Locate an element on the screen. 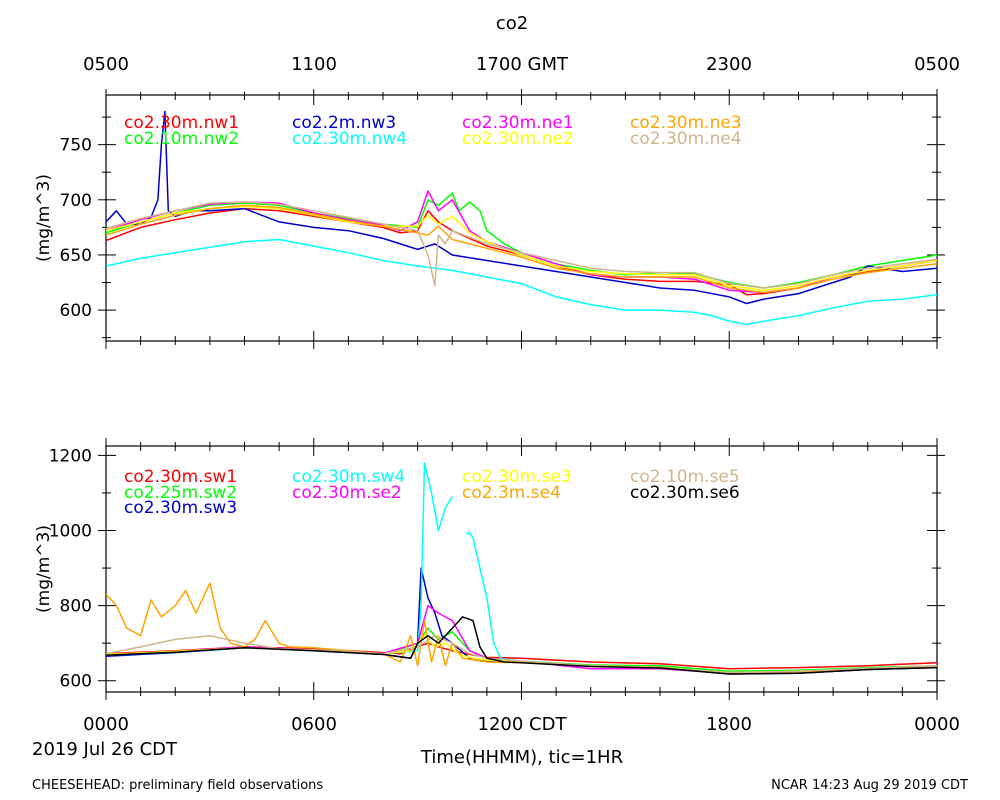 The image size is (1000, 800). legend-entry: co2.30m.sw4 is located at coordinates (348, 477).